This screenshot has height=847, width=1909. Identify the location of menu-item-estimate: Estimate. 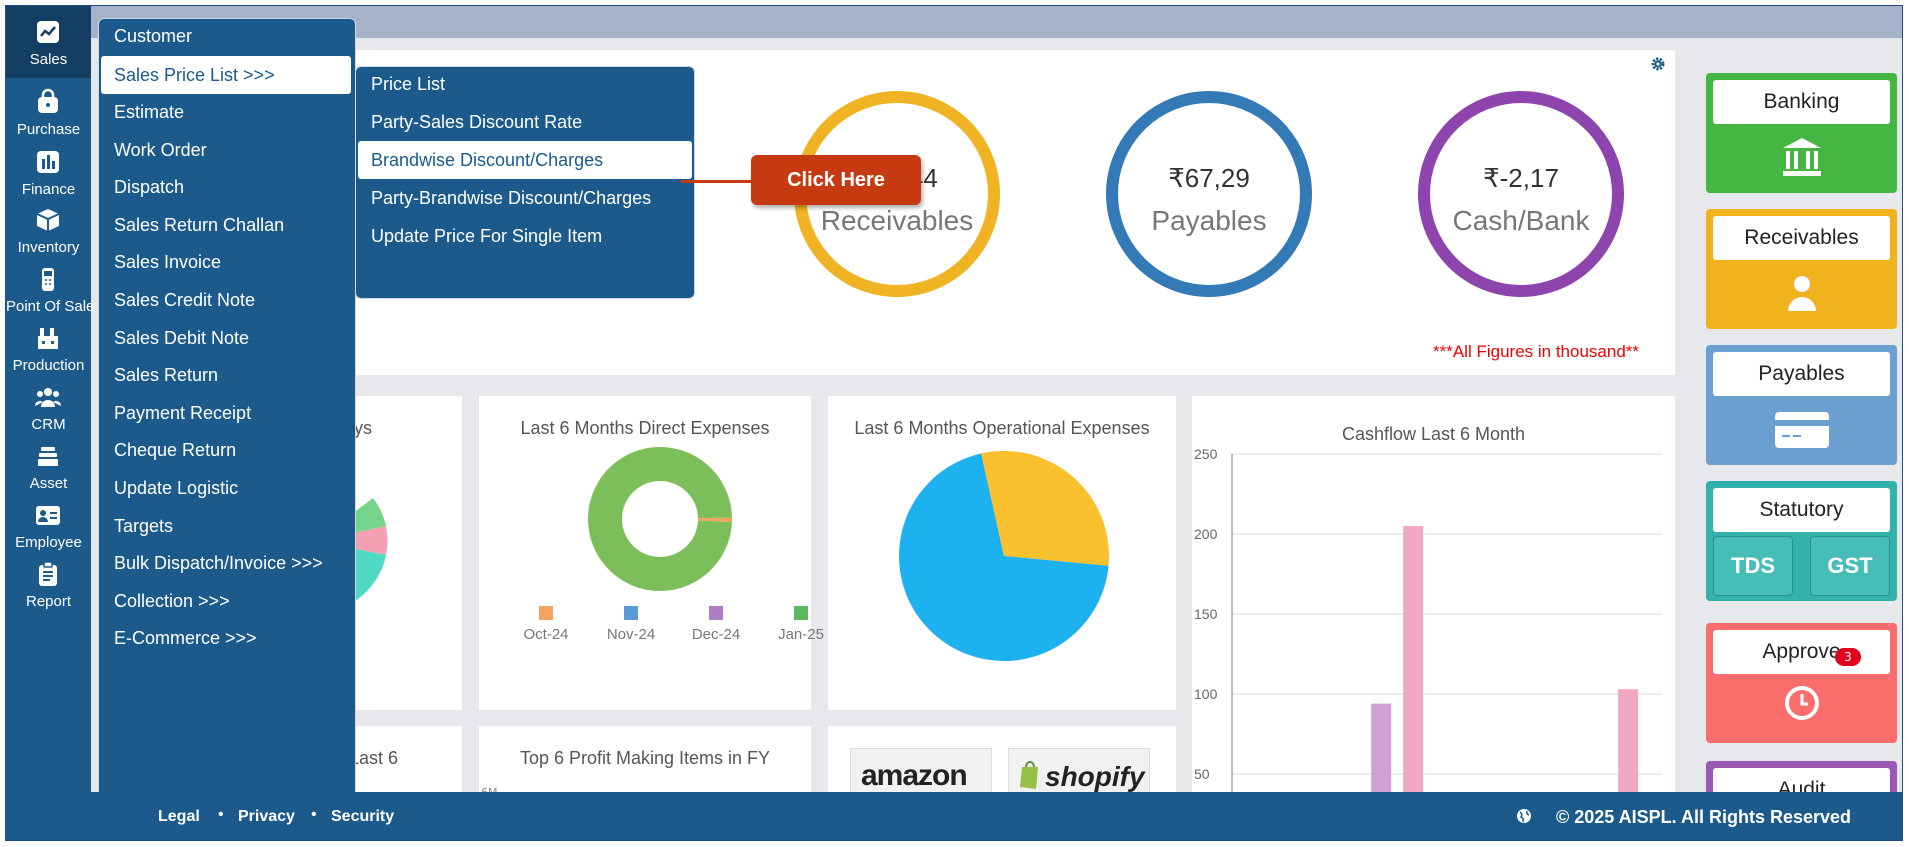
(149, 112).